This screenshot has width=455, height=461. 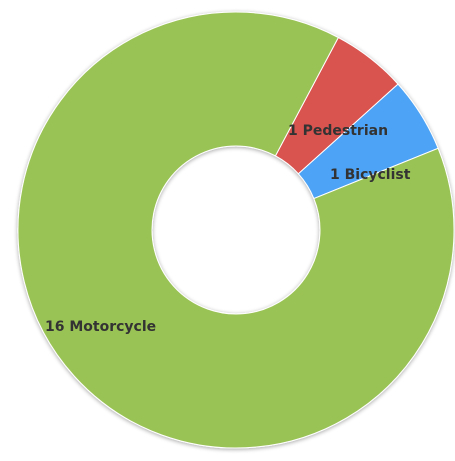 What do you see at coordinates (338, 131) in the screenshot?
I see `slice-label-1-pedestrian: 1 Pedestrian` at bounding box center [338, 131].